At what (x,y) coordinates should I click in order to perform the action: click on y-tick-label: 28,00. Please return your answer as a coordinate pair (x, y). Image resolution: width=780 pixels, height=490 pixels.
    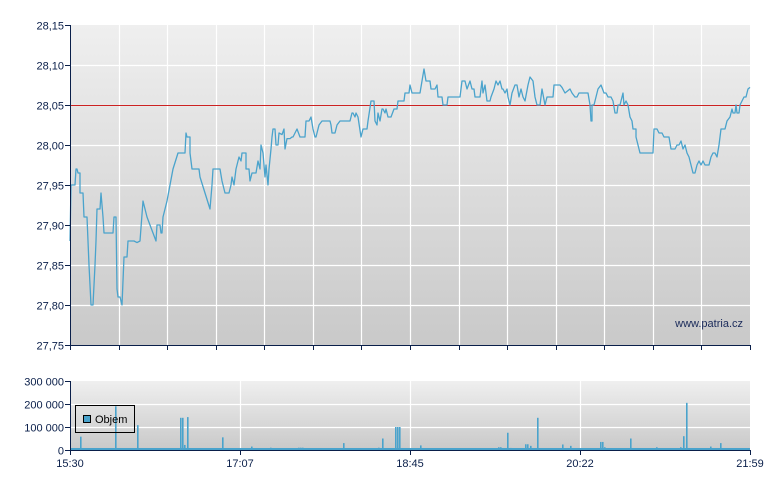
    Looking at the image, I should click on (50, 147).